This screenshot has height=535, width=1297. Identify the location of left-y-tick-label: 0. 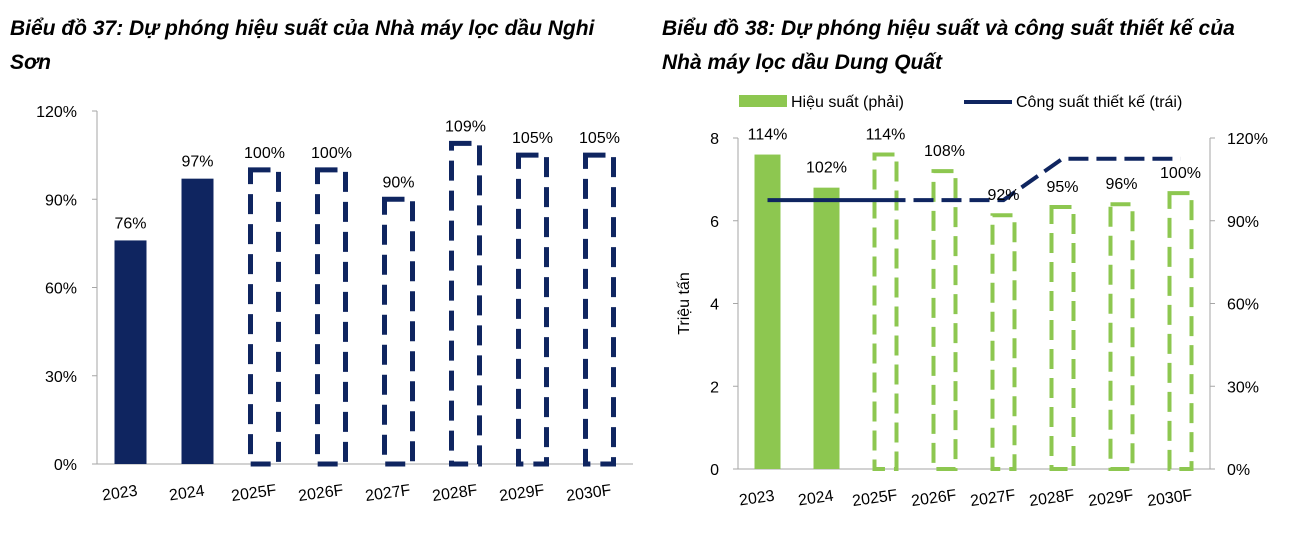
(714, 470).